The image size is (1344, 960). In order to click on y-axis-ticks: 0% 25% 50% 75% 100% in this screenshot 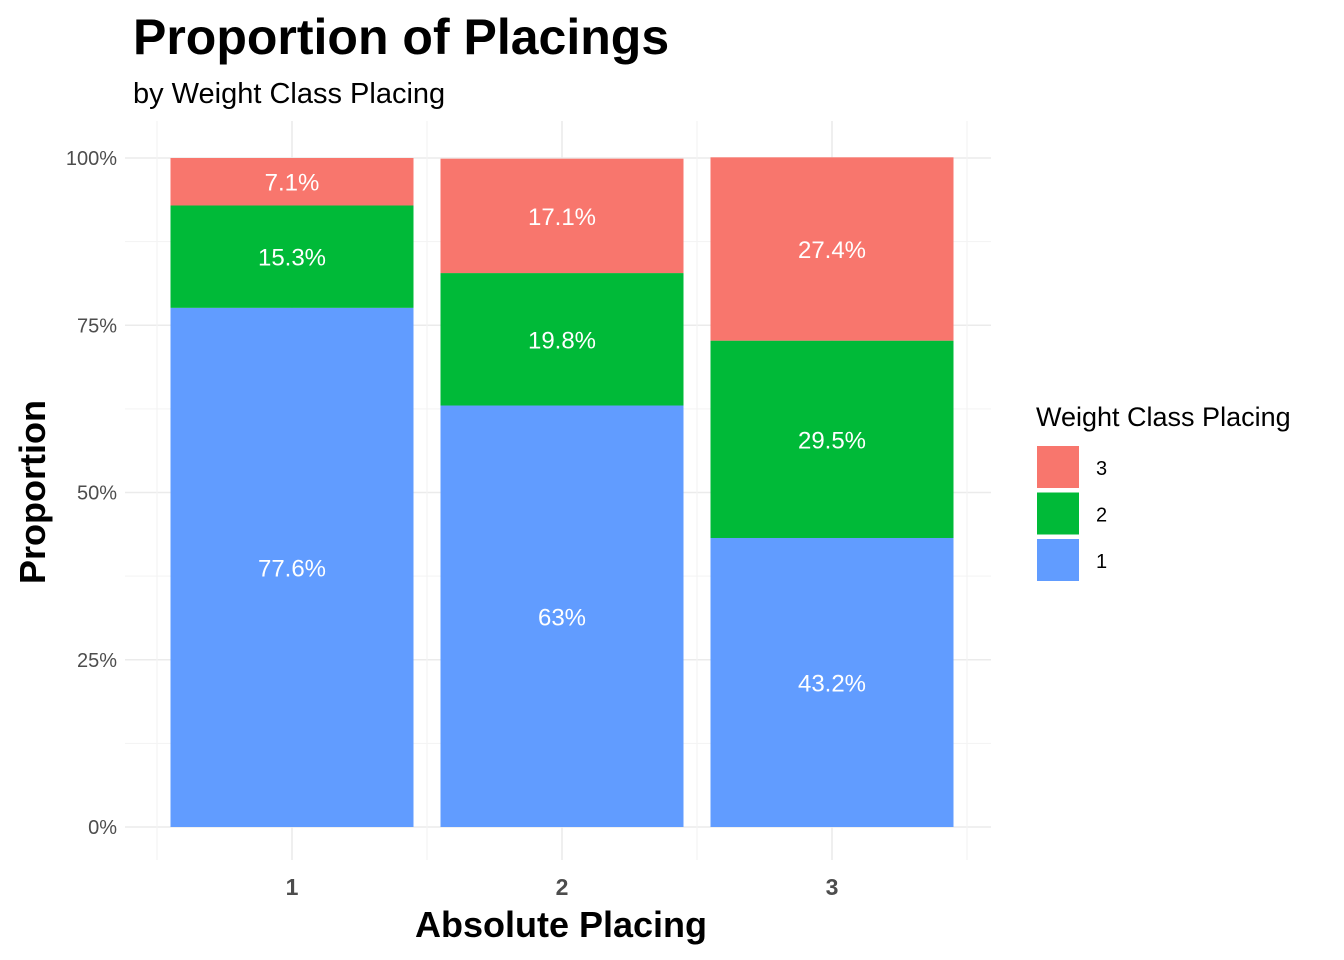, I will do `click(91, 493)`.